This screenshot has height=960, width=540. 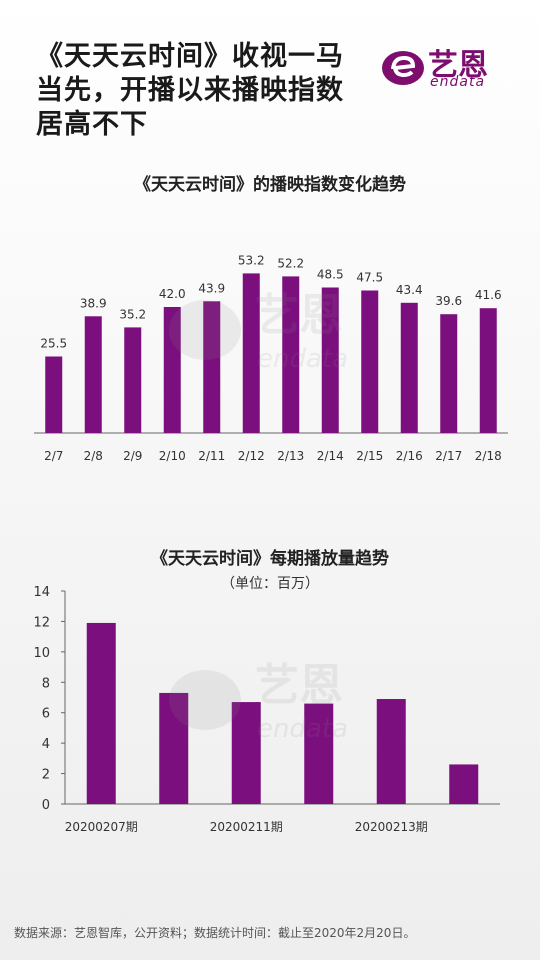 What do you see at coordinates (172, 456) in the screenshot?
I see `chart1-x-tick-label: 2/10` at bounding box center [172, 456].